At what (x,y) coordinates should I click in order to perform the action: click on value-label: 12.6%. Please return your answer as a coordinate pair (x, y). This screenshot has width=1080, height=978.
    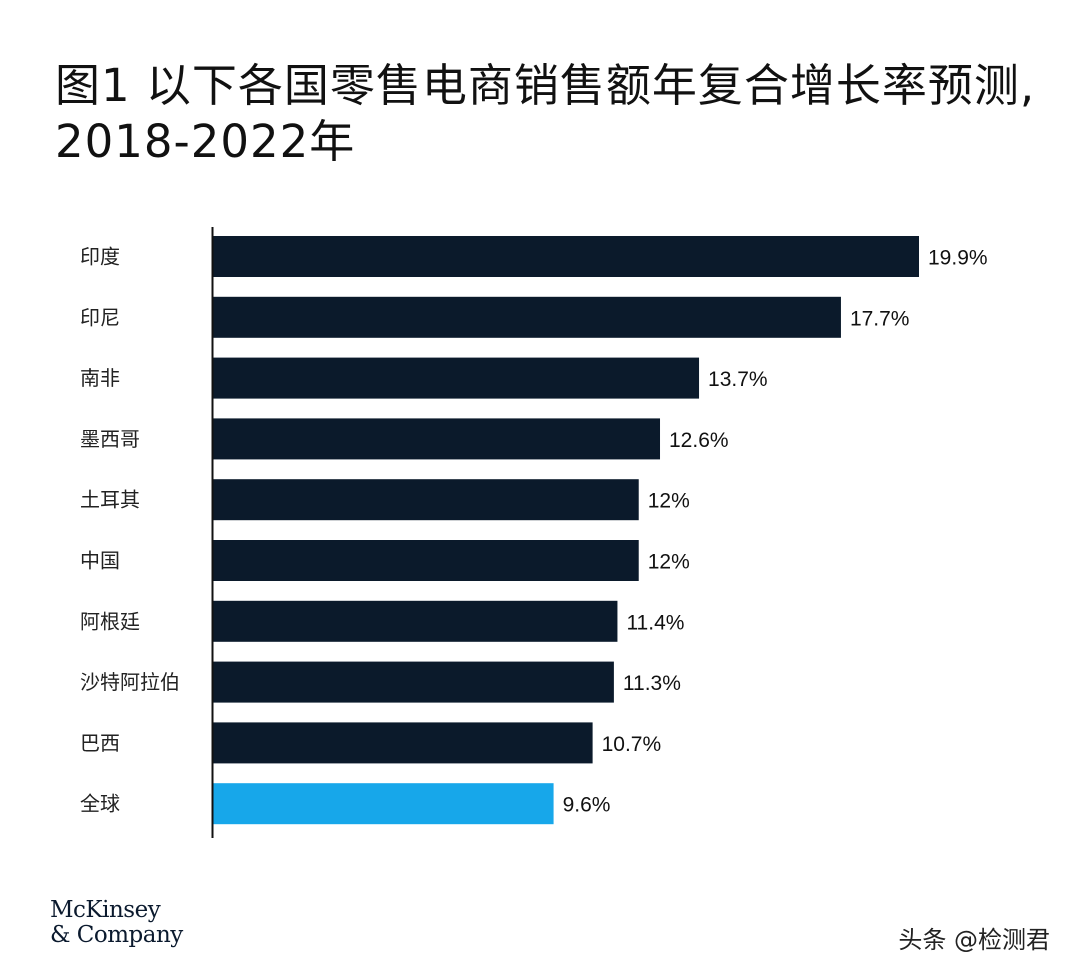
    Looking at the image, I should click on (699, 440).